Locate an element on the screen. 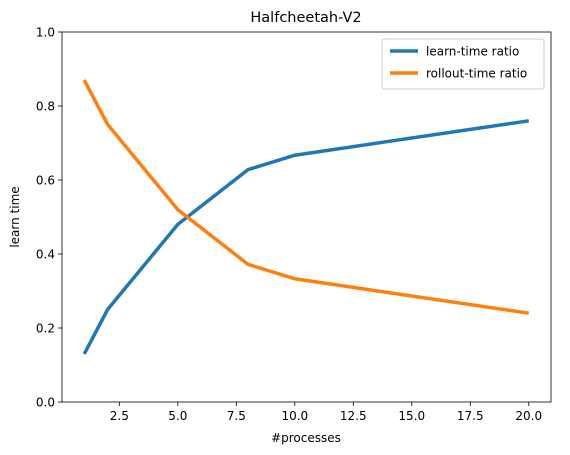 The image size is (570, 455). legend: learn-time ratio rollout-time ratio is located at coordinates (463, 64).